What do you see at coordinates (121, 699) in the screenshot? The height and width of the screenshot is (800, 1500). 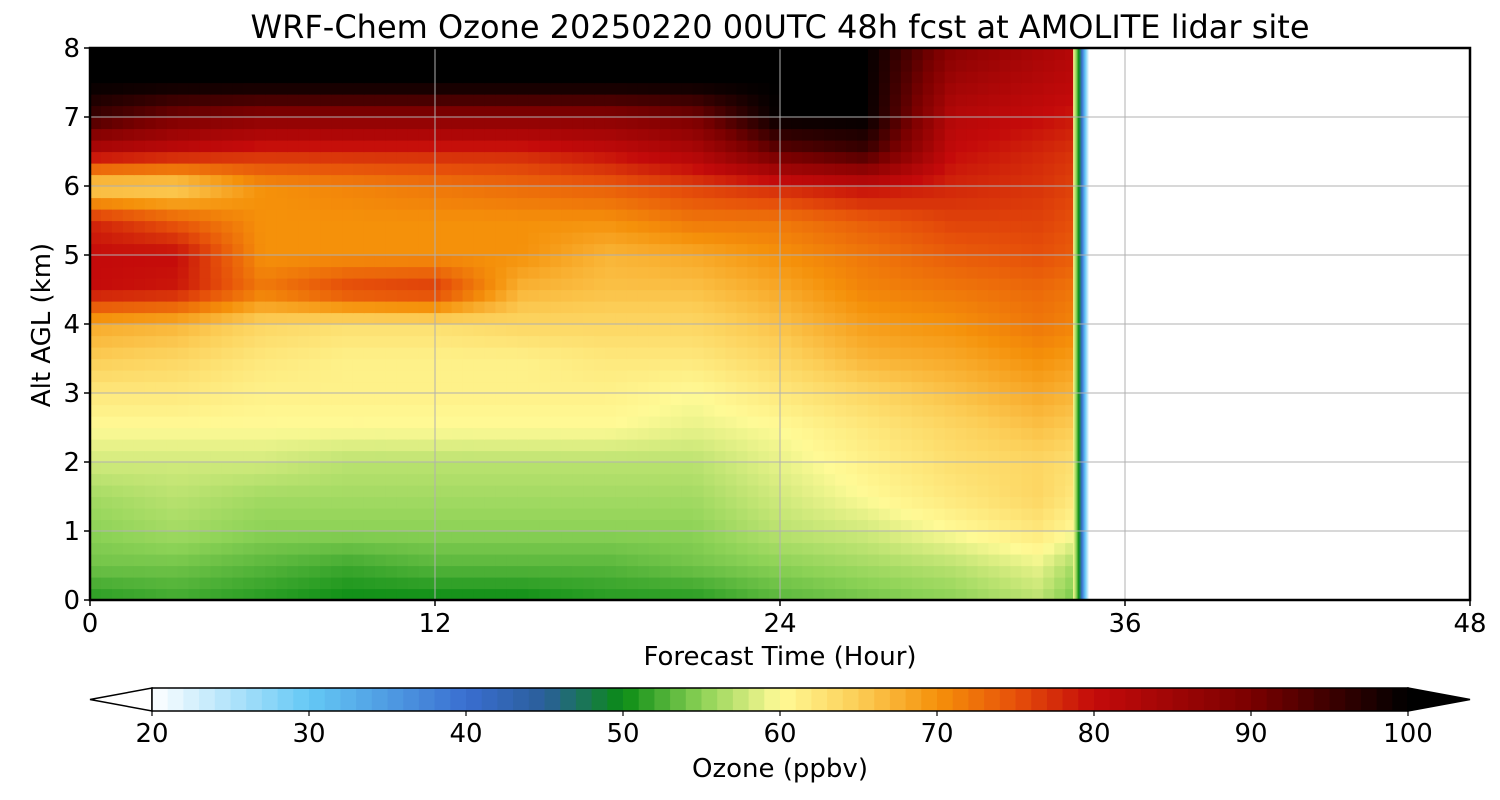 I see `colorbar-min-extend` at bounding box center [121, 699].